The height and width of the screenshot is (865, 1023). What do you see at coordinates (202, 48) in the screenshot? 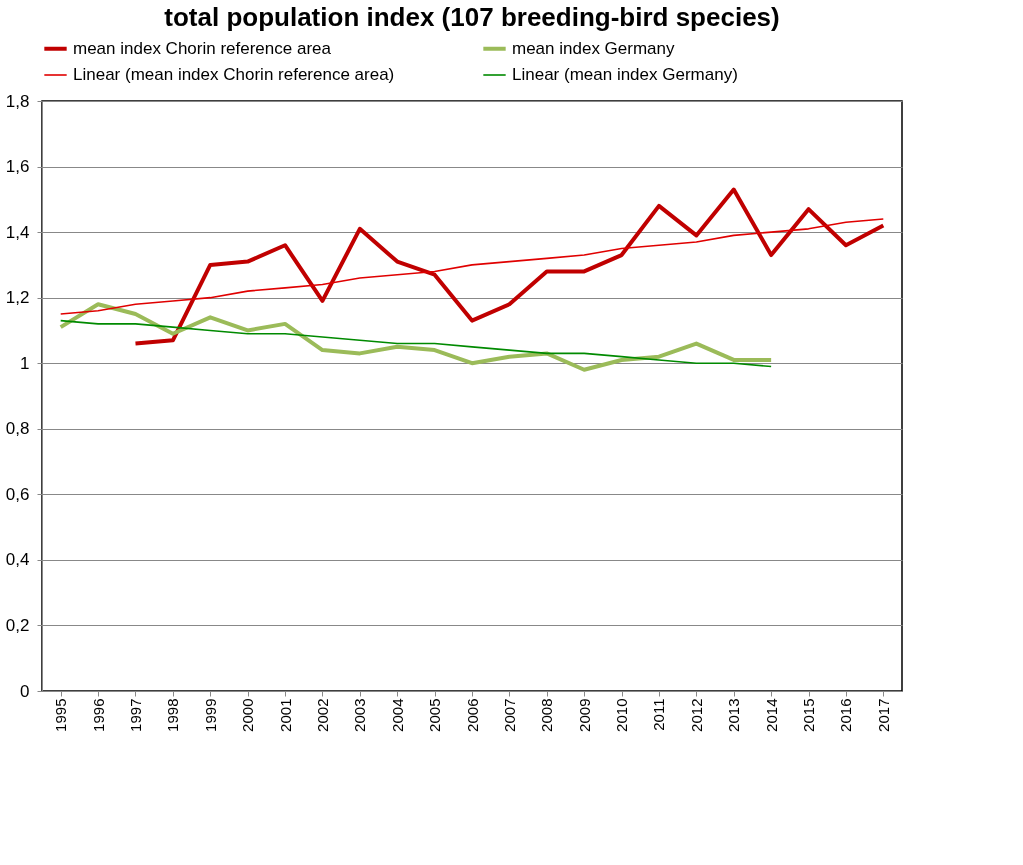
I see `legend-label: mean index Chorin reference area` at bounding box center [202, 48].